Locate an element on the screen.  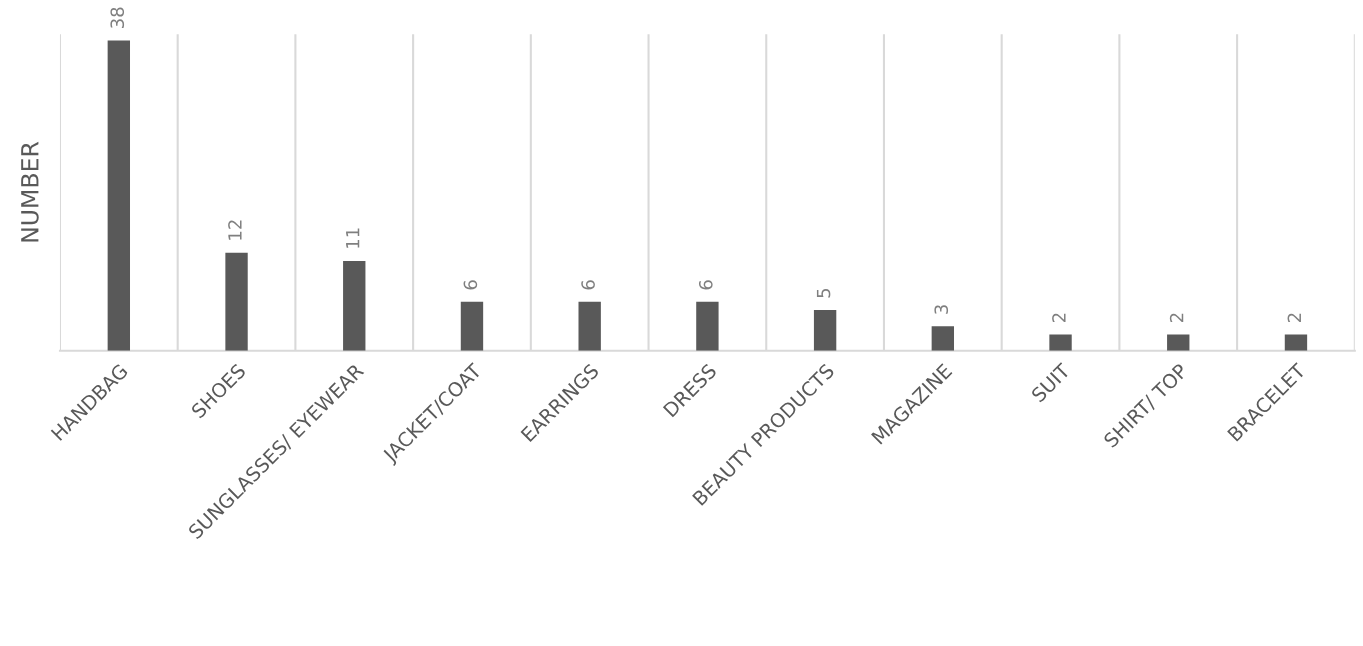
data-label: 12 is located at coordinates (235, 230).